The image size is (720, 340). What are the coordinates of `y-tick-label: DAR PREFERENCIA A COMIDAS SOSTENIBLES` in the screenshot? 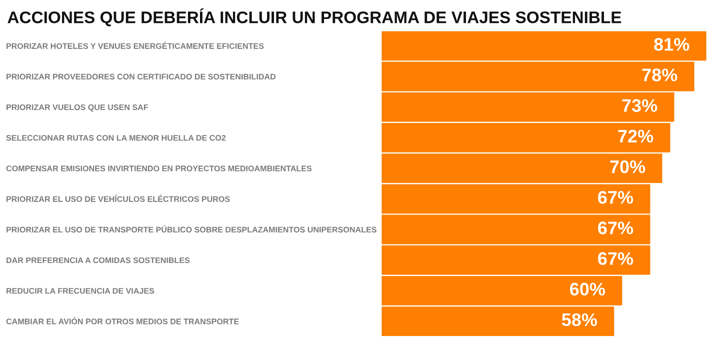 It's located at (98, 260).